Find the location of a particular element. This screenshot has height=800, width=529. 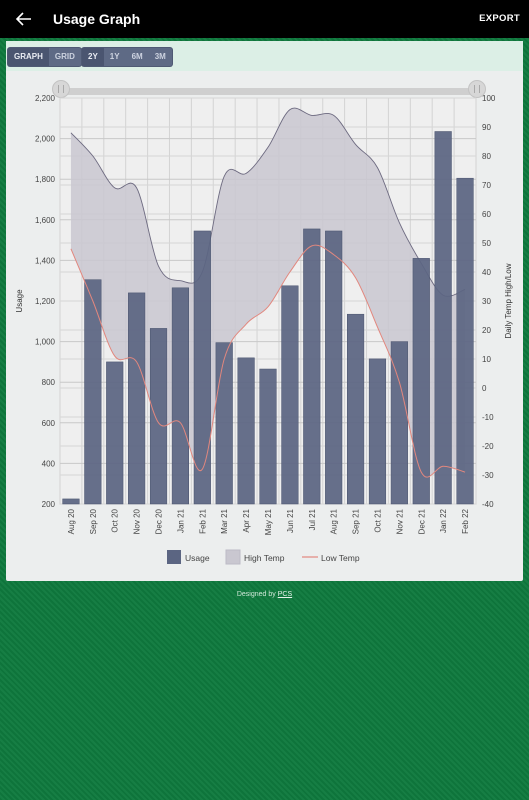

range-3m-button: 3M is located at coordinates (160, 56).